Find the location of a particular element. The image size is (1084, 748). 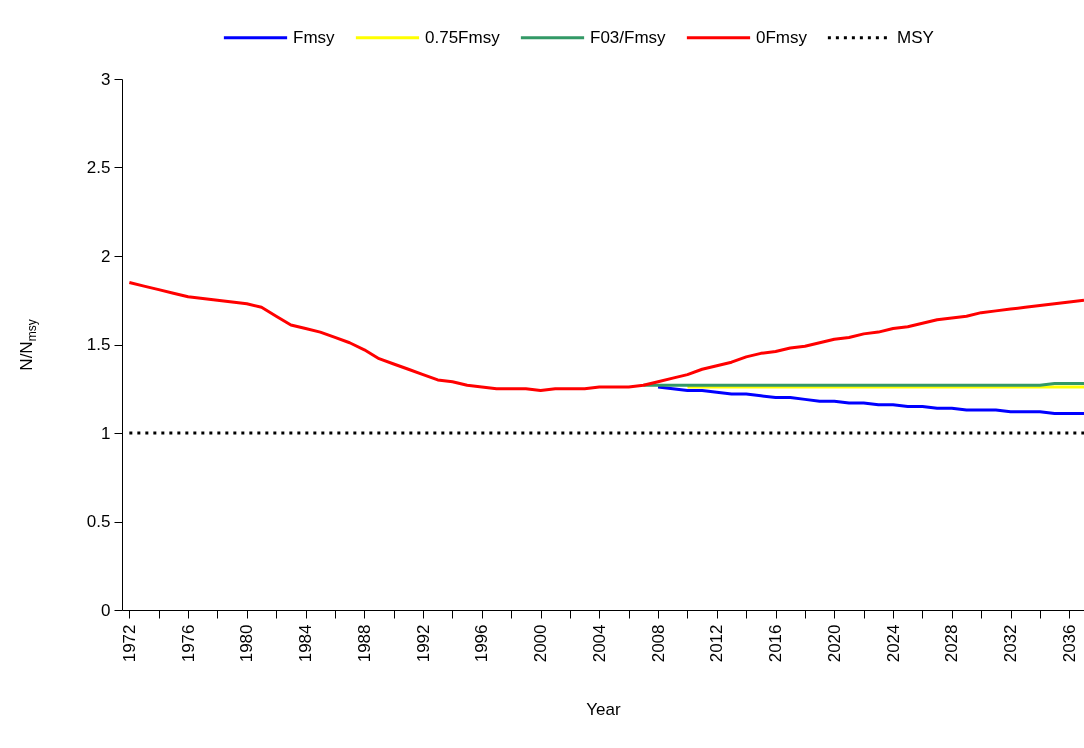

legend-label: Fmsy is located at coordinates (314, 37).